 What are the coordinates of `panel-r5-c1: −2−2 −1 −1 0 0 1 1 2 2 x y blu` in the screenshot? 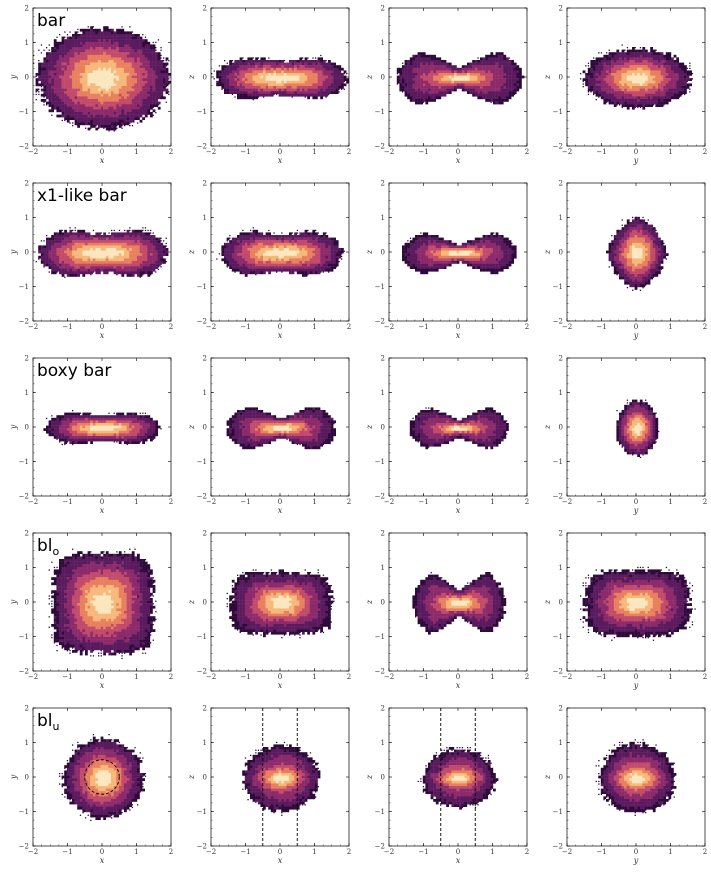 It's located at (91, 785).